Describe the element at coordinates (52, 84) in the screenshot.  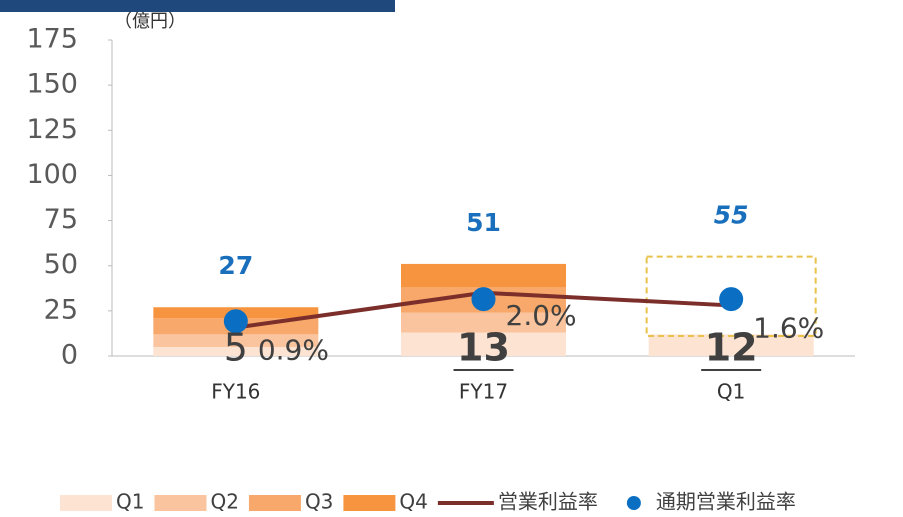
I see `y-tick-label: 150` at that location.